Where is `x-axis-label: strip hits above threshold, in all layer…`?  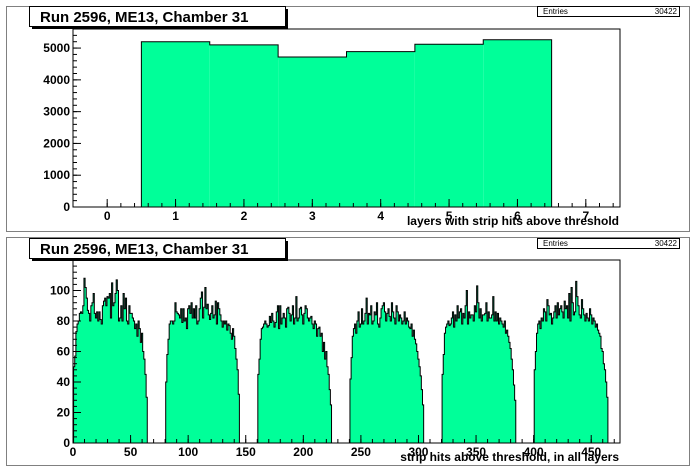 x-axis-label: strip hits above threshold, in all layer… is located at coordinates (509, 457).